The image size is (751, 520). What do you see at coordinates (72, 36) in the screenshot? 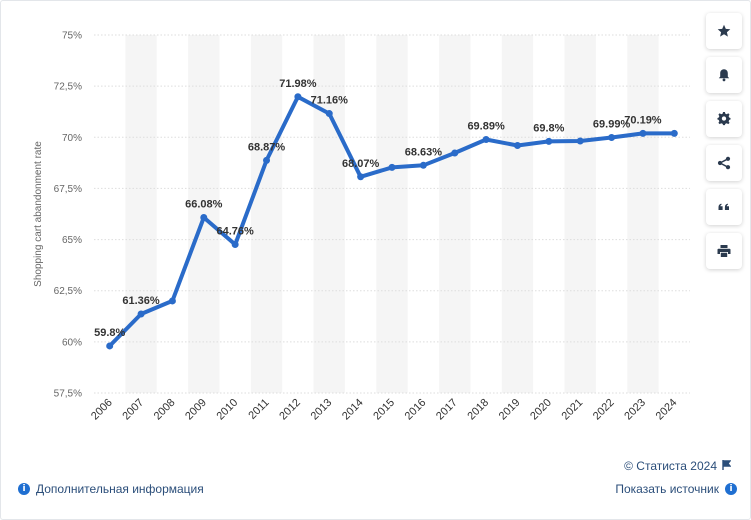
I see `y-tick-label: 75%` at bounding box center [72, 36].